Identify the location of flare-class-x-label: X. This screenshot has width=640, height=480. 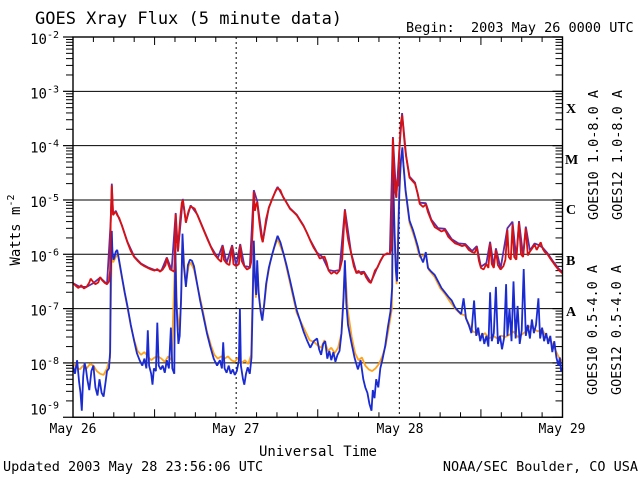
(571, 109).